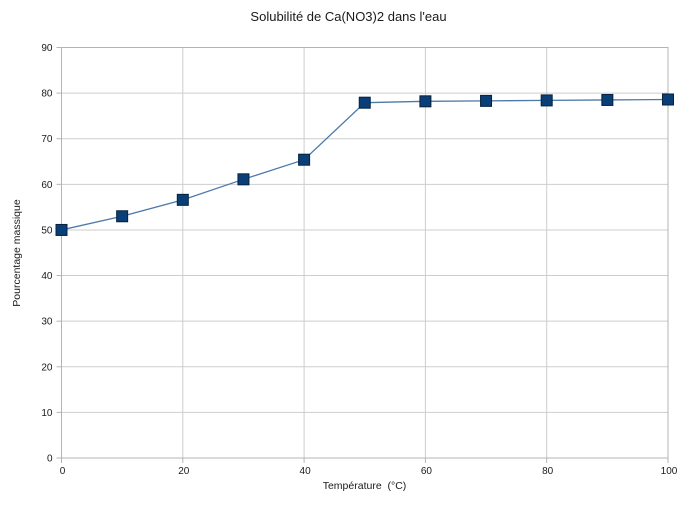 This screenshot has height=512, width=697. What do you see at coordinates (306, 471) in the screenshot?
I see `x-tick-label: 40` at bounding box center [306, 471].